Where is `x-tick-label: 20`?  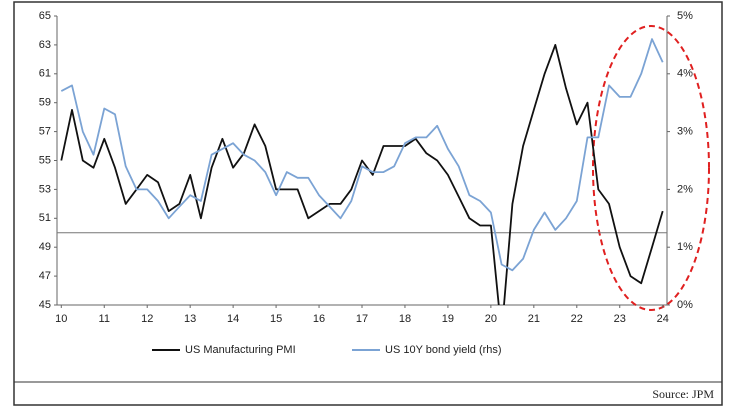 x-tick-label: 20 is located at coordinates (491, 319).